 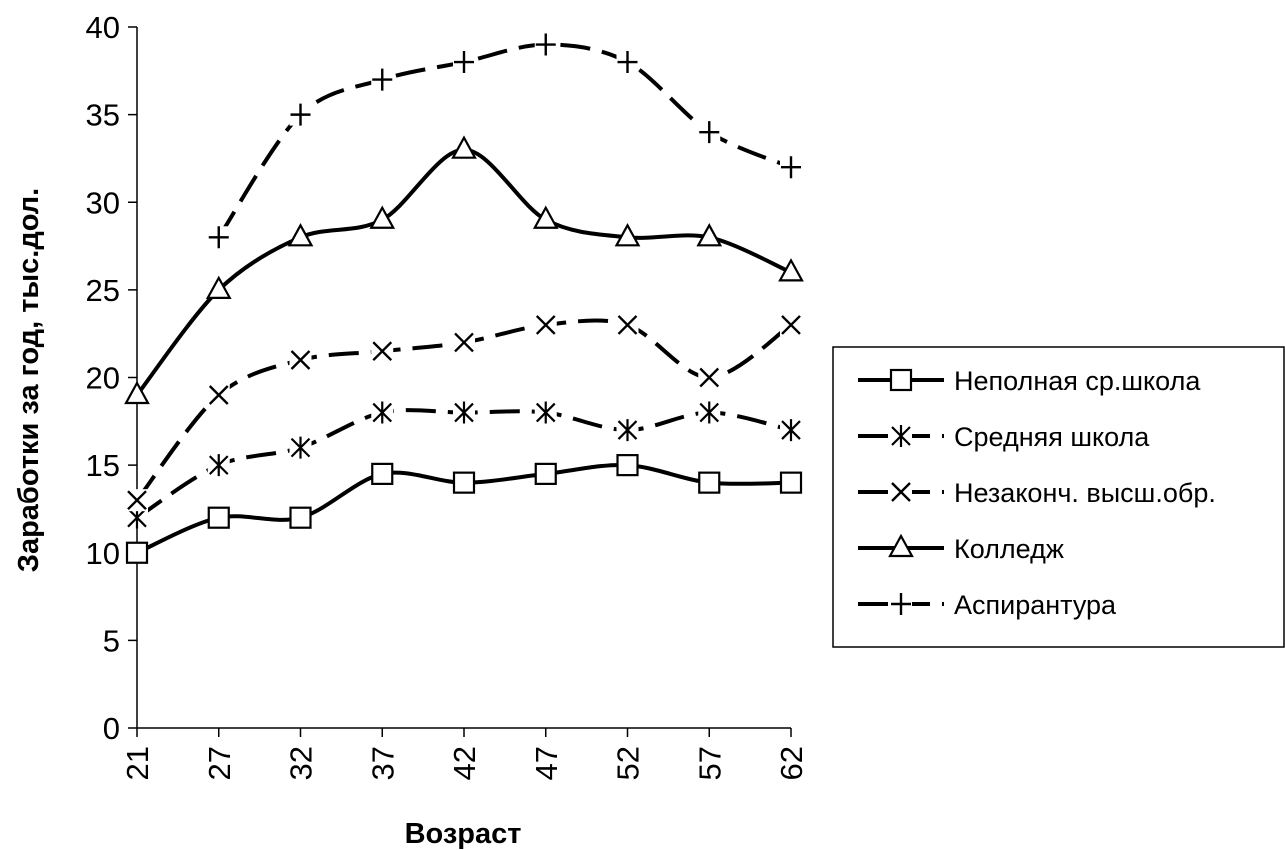 I want to click on y-axis: 0 5 10 15 20 25 30 35 40, so click(x=112, y=378).